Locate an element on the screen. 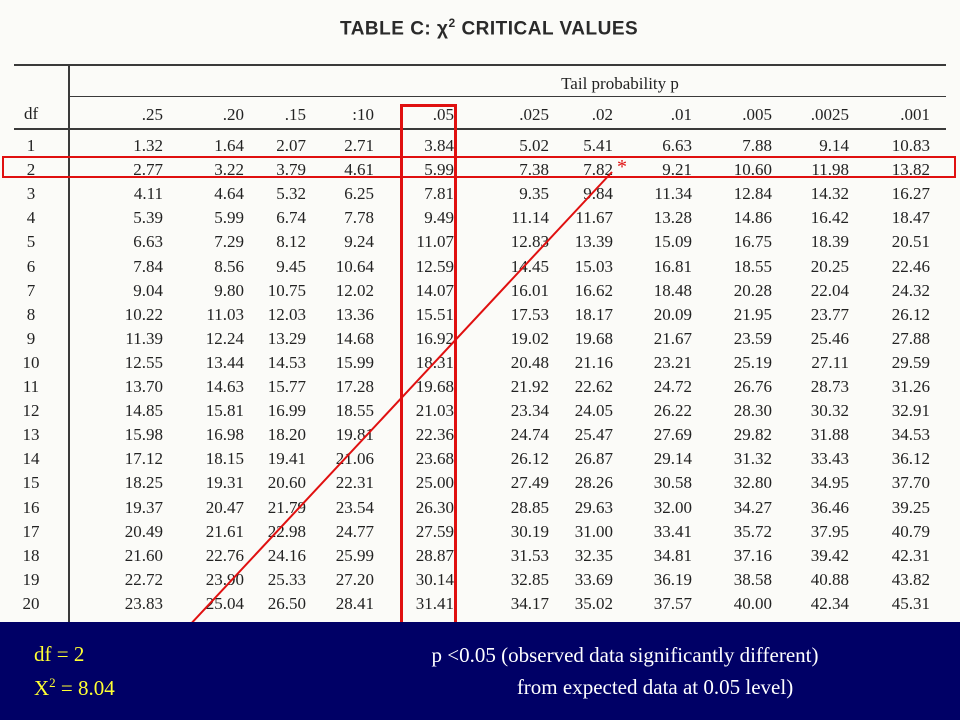  table-cell: 35.02 is located at coordinates (593, 603).